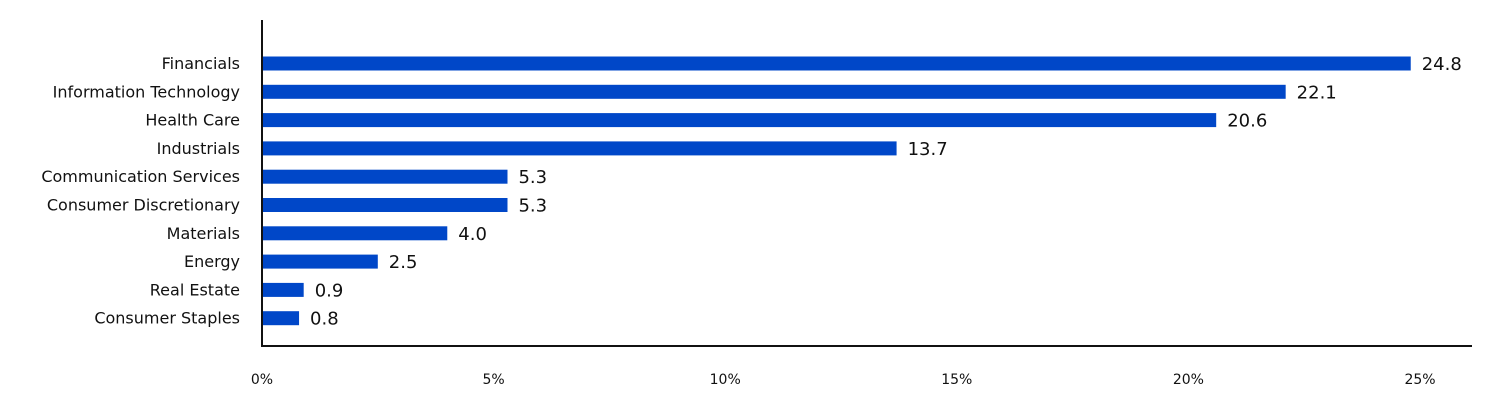 This screenshot has width=1512, height=420. Describe the element at coordinates (212, 261) in the screenshot. I see `category-label: Energy` at that location.